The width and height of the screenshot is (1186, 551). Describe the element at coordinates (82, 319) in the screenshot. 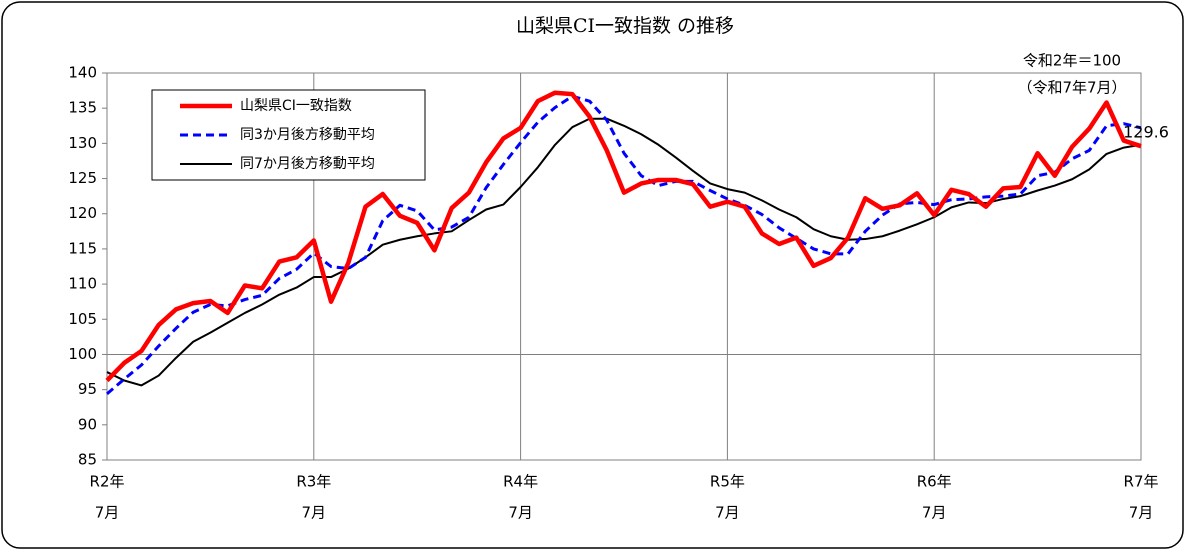

I see `y-tick-label: 105` at that location.